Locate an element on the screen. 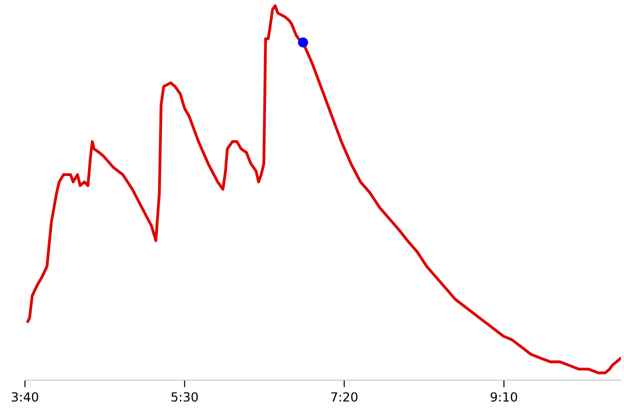  x-tick-label: 9:10 is located at coordinates (504, 397).